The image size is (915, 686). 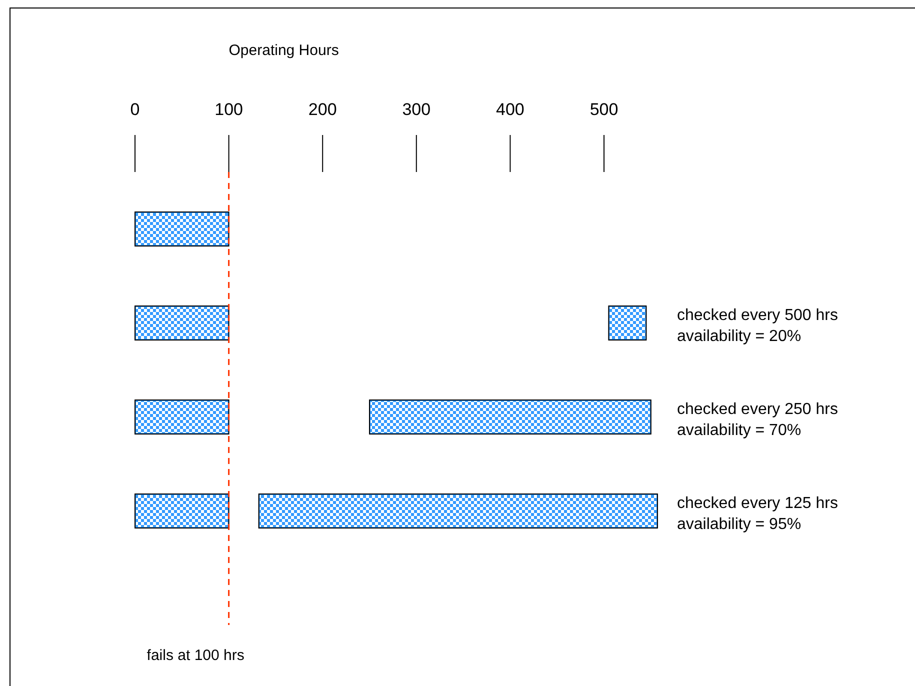 I want to click on x-tick-label: 300, so click(x=416, y=109).